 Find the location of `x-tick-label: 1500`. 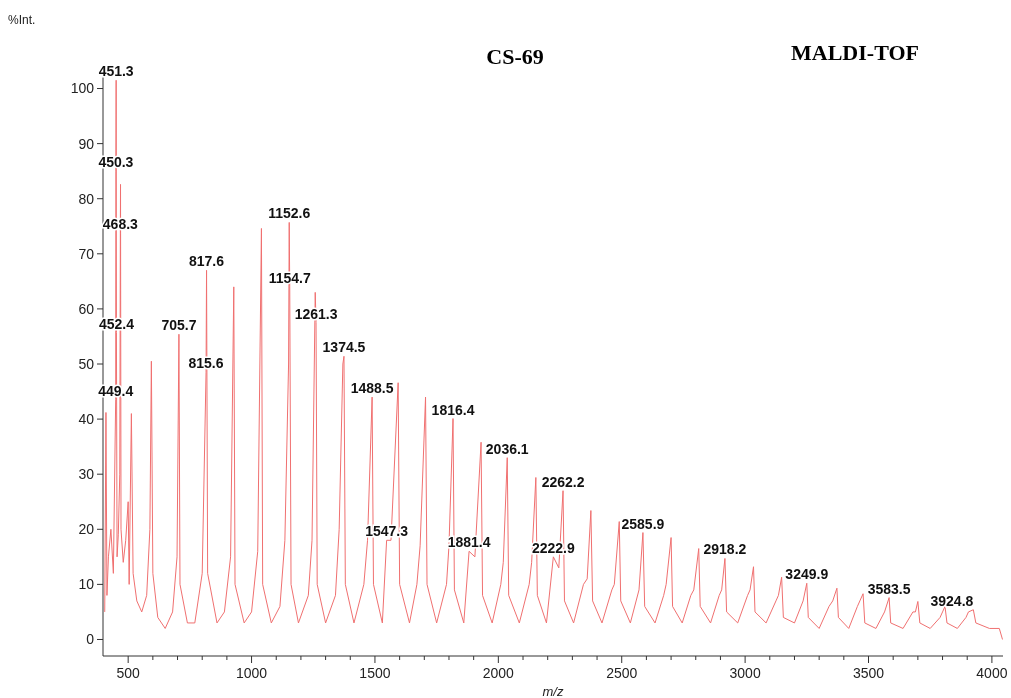

x-tick-label: 1500 is located at coordinates (375, 673).